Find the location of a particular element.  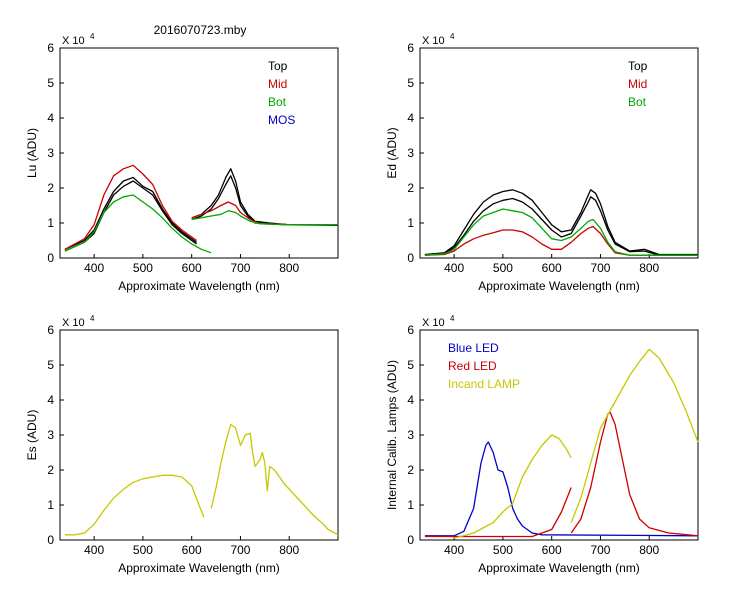

y-axis-title: Internal Calib. Lamps (ADU) is located at coordinates (392, 435).